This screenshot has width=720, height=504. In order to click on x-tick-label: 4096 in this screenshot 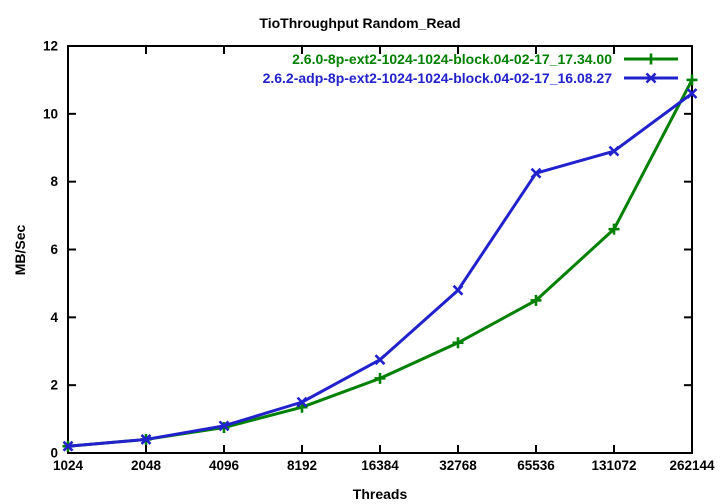, I will do `click(224, 465)`.